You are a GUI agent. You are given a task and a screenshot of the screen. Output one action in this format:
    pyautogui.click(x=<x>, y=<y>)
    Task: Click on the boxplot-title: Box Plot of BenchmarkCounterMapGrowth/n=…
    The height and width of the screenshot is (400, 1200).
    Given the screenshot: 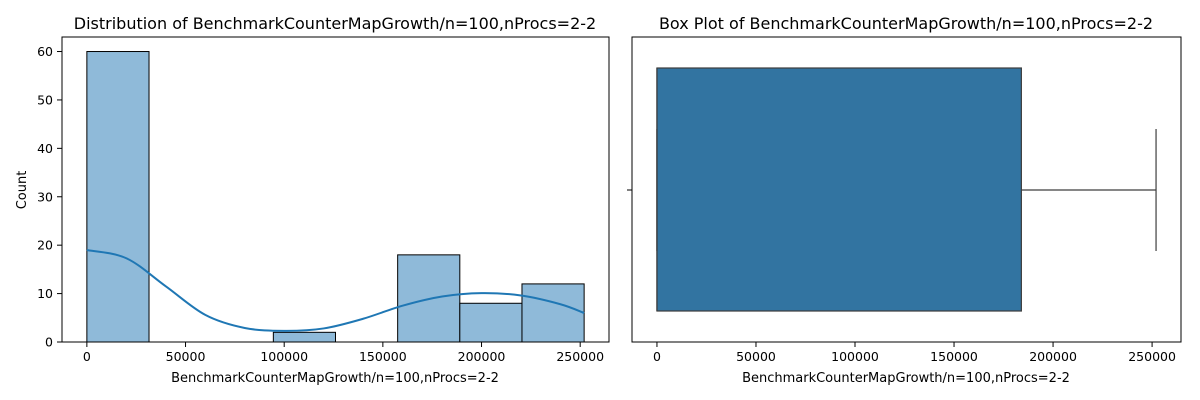 What is the action you would take?
    pyautogui.click(x=906, y=23)
    